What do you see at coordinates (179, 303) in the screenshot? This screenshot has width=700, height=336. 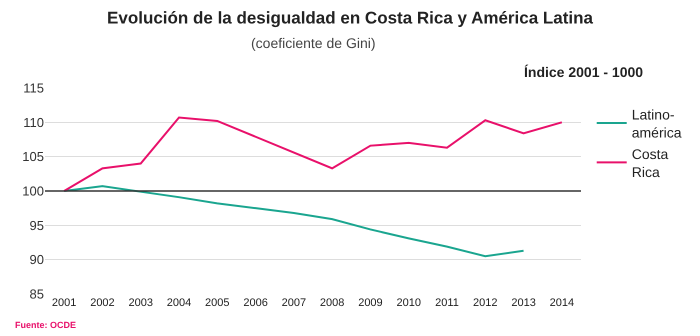 I see `x-tick-label: 2004` at bounding box center [179, 303].